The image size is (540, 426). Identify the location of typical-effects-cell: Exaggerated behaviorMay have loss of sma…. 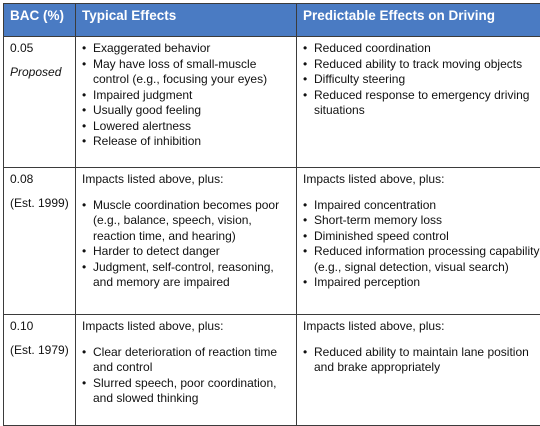
(186, 102).